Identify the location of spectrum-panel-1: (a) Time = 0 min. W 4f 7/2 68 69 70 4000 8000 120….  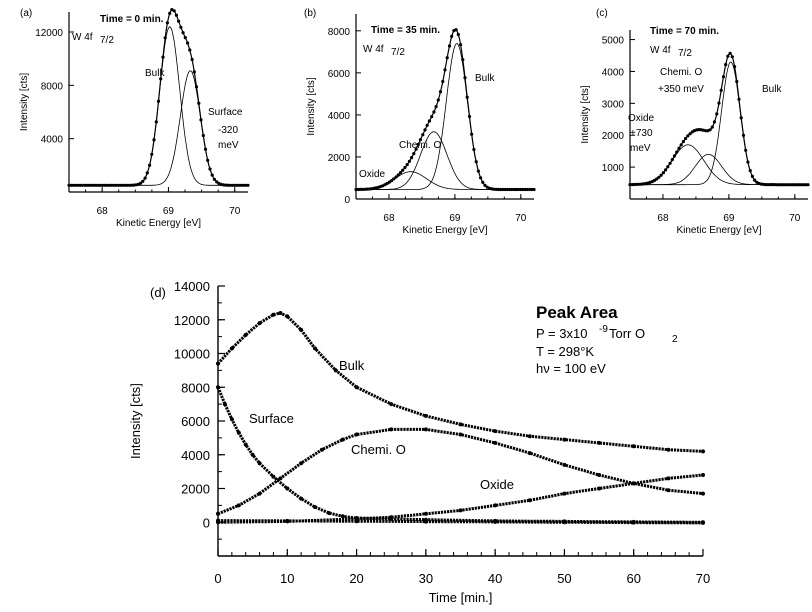
(134, 118).